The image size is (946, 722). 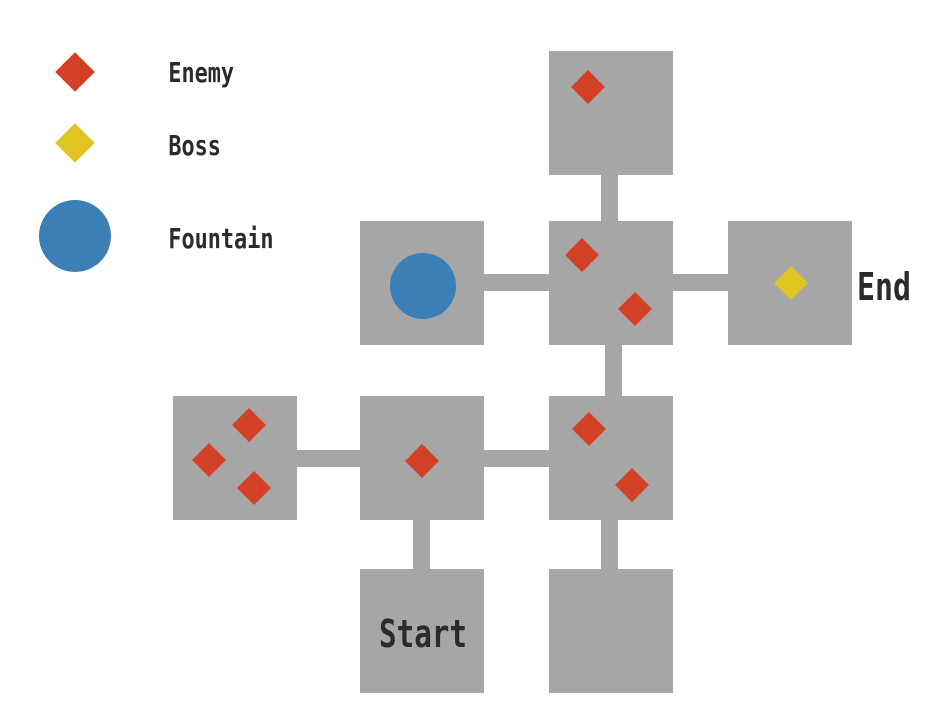 What do you see at coordinates (75, 143) in the screenshot?
I see `legend-boss-icon` at bounding box center [75, 143].